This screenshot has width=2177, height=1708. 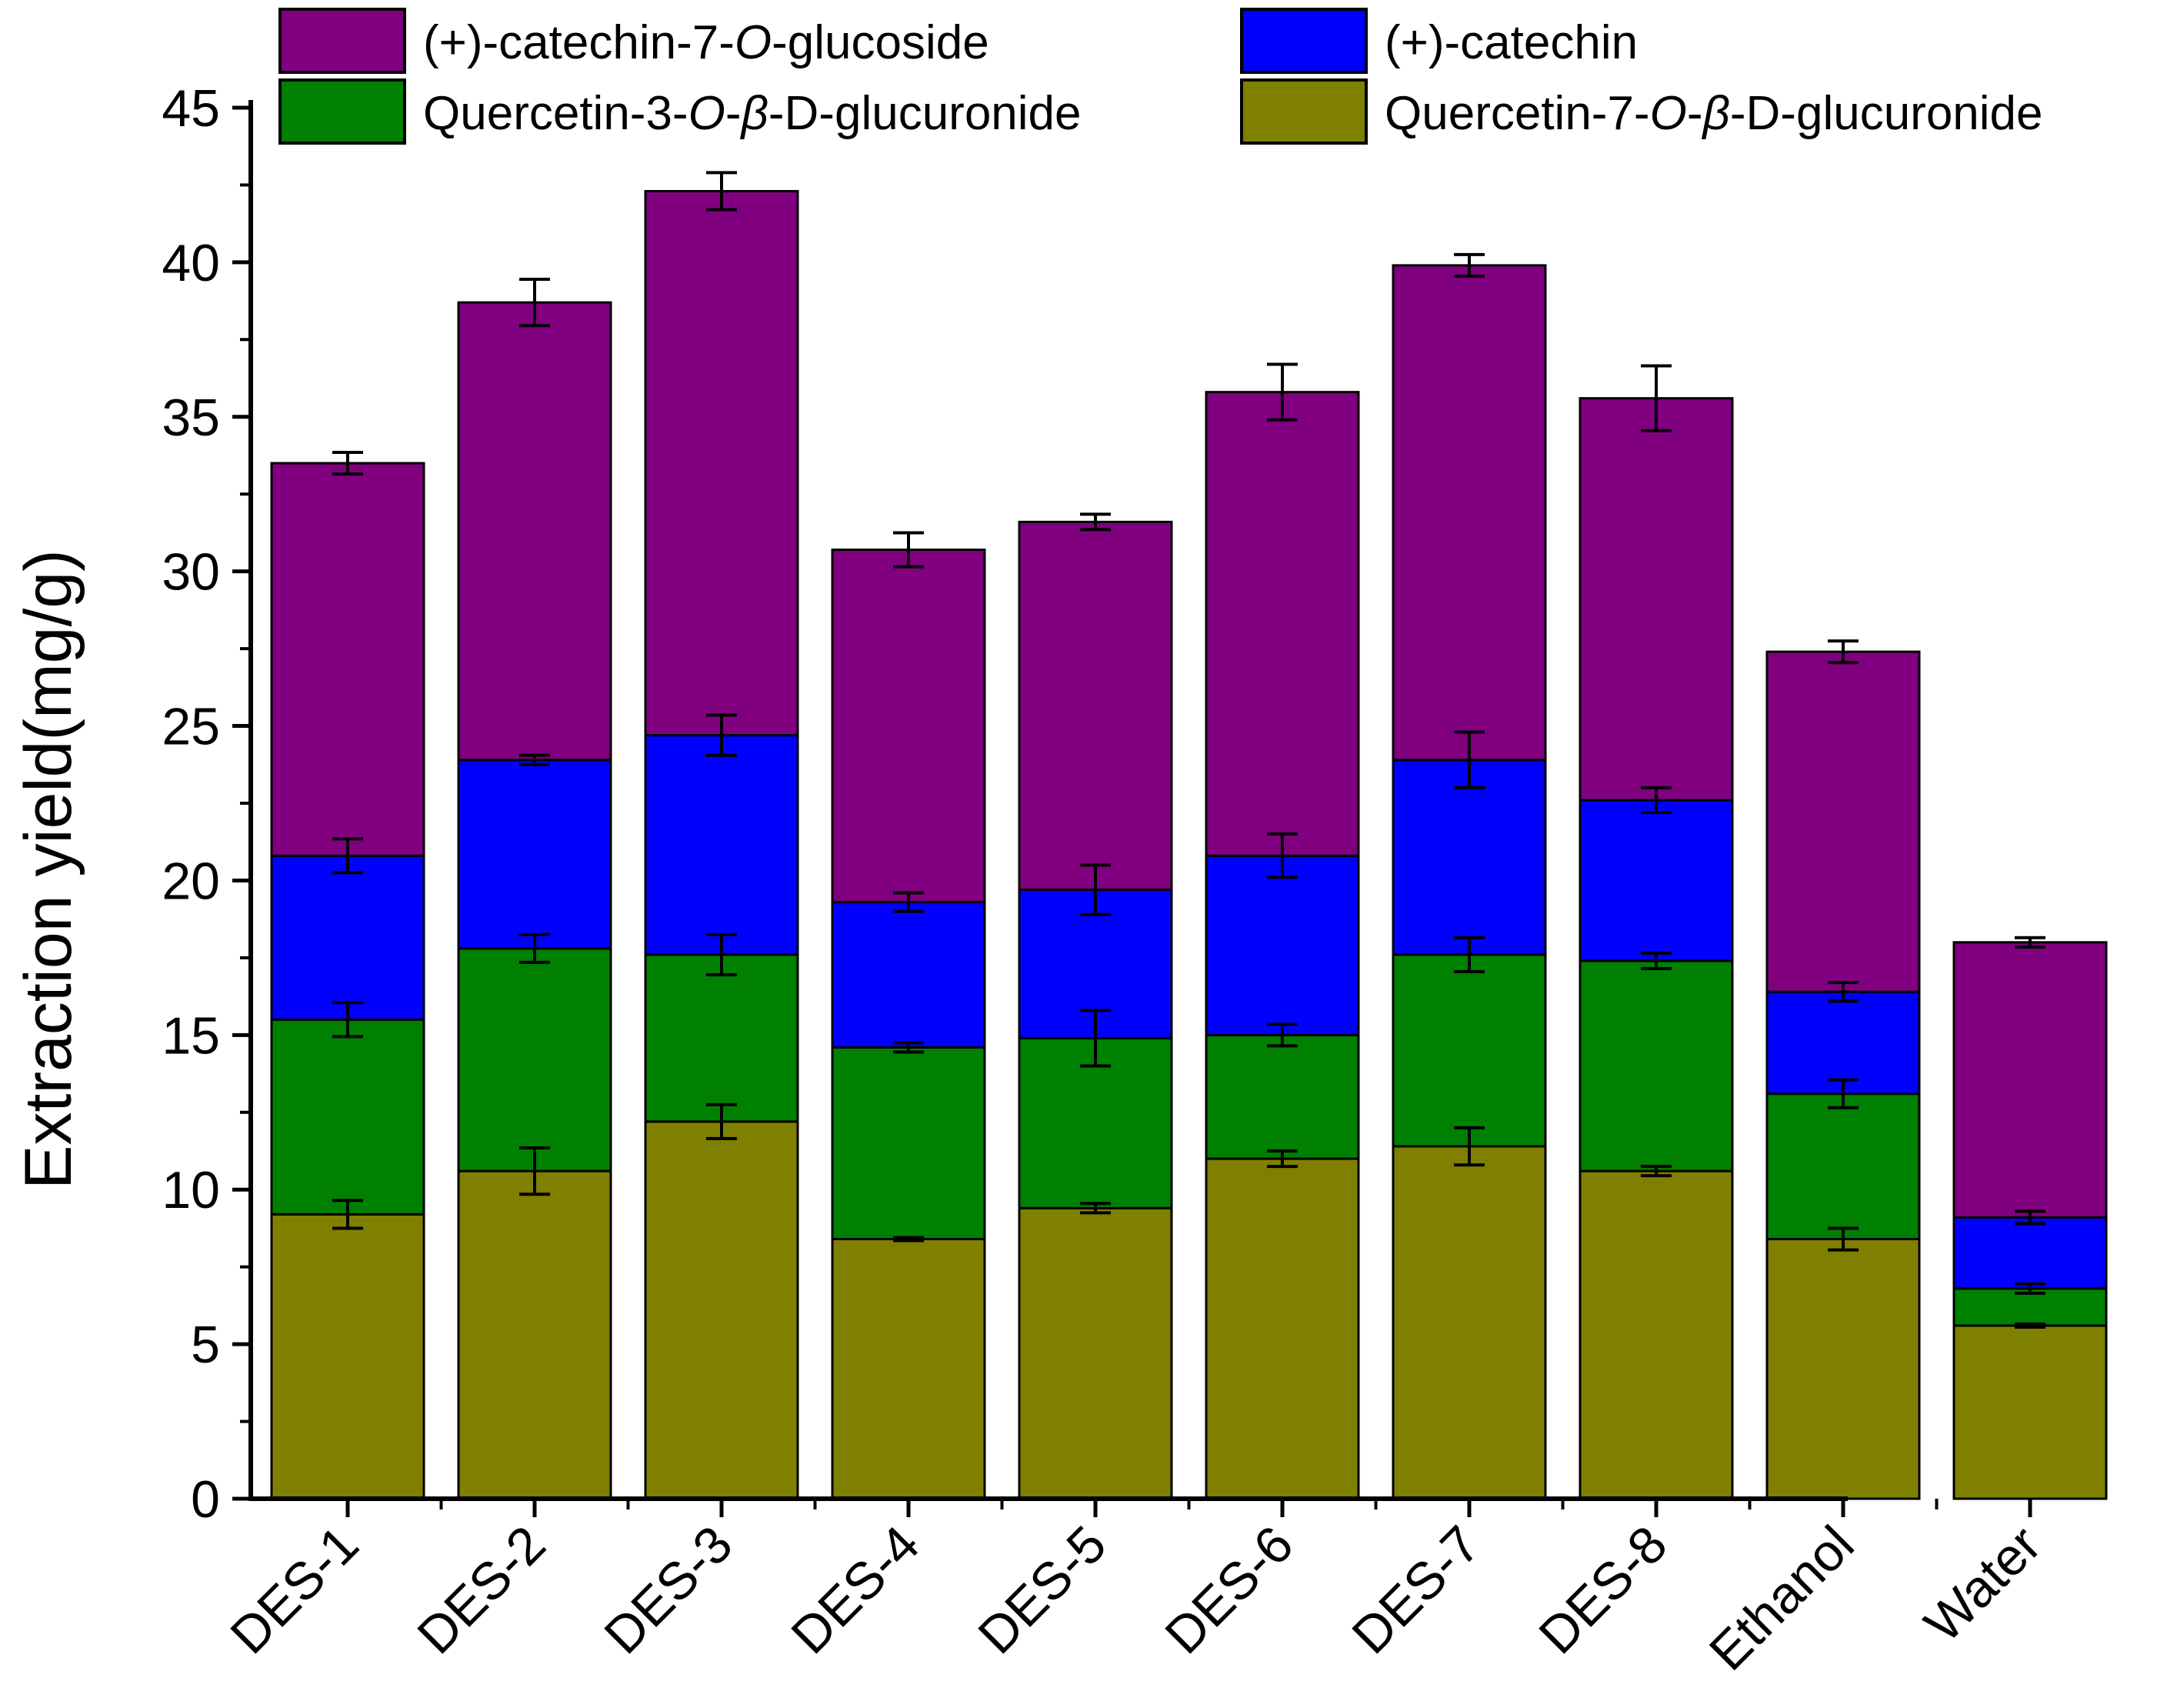 I want to click on y-tick-label: 45, so click(x=191, y=109).